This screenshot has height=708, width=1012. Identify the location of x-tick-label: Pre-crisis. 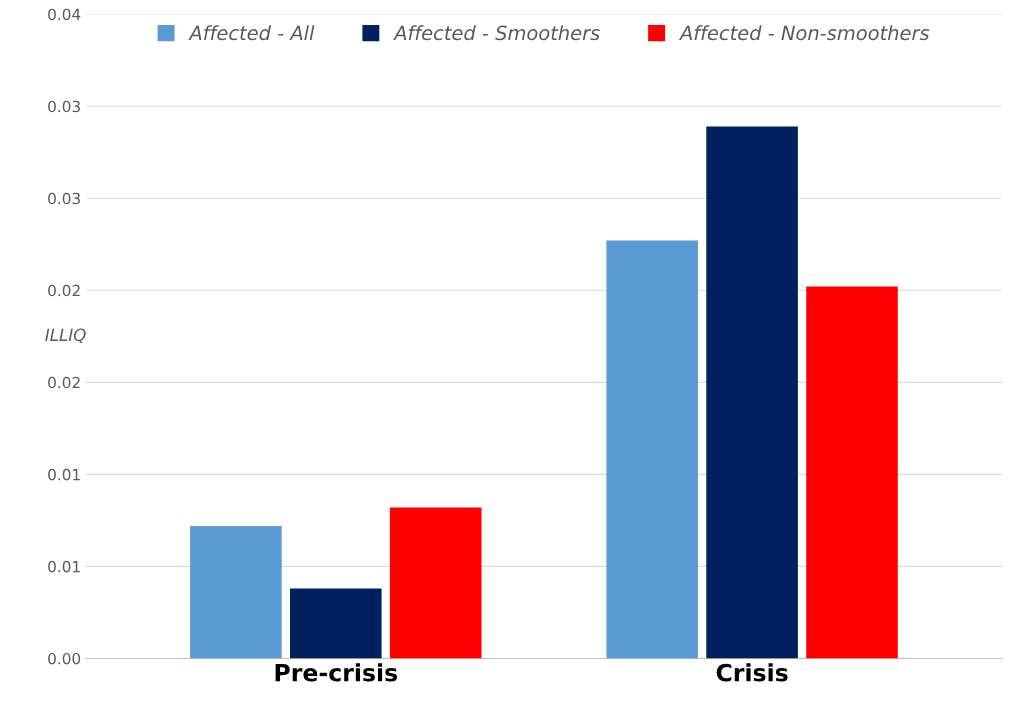
(336, 672).